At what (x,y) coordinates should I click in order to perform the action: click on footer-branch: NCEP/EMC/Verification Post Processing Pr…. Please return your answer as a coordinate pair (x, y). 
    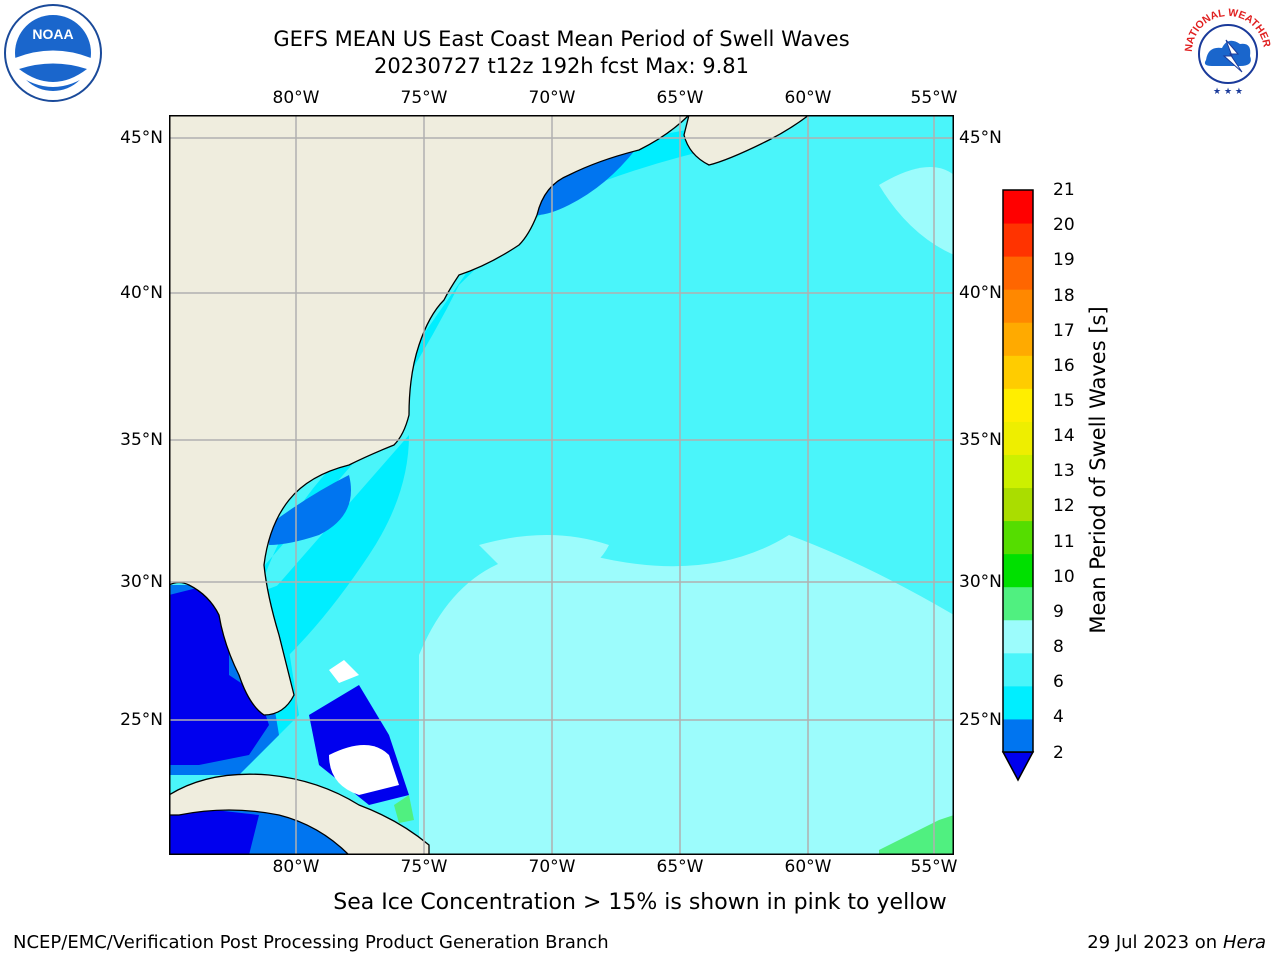
    Looking at the image, I should click on (311, 942).